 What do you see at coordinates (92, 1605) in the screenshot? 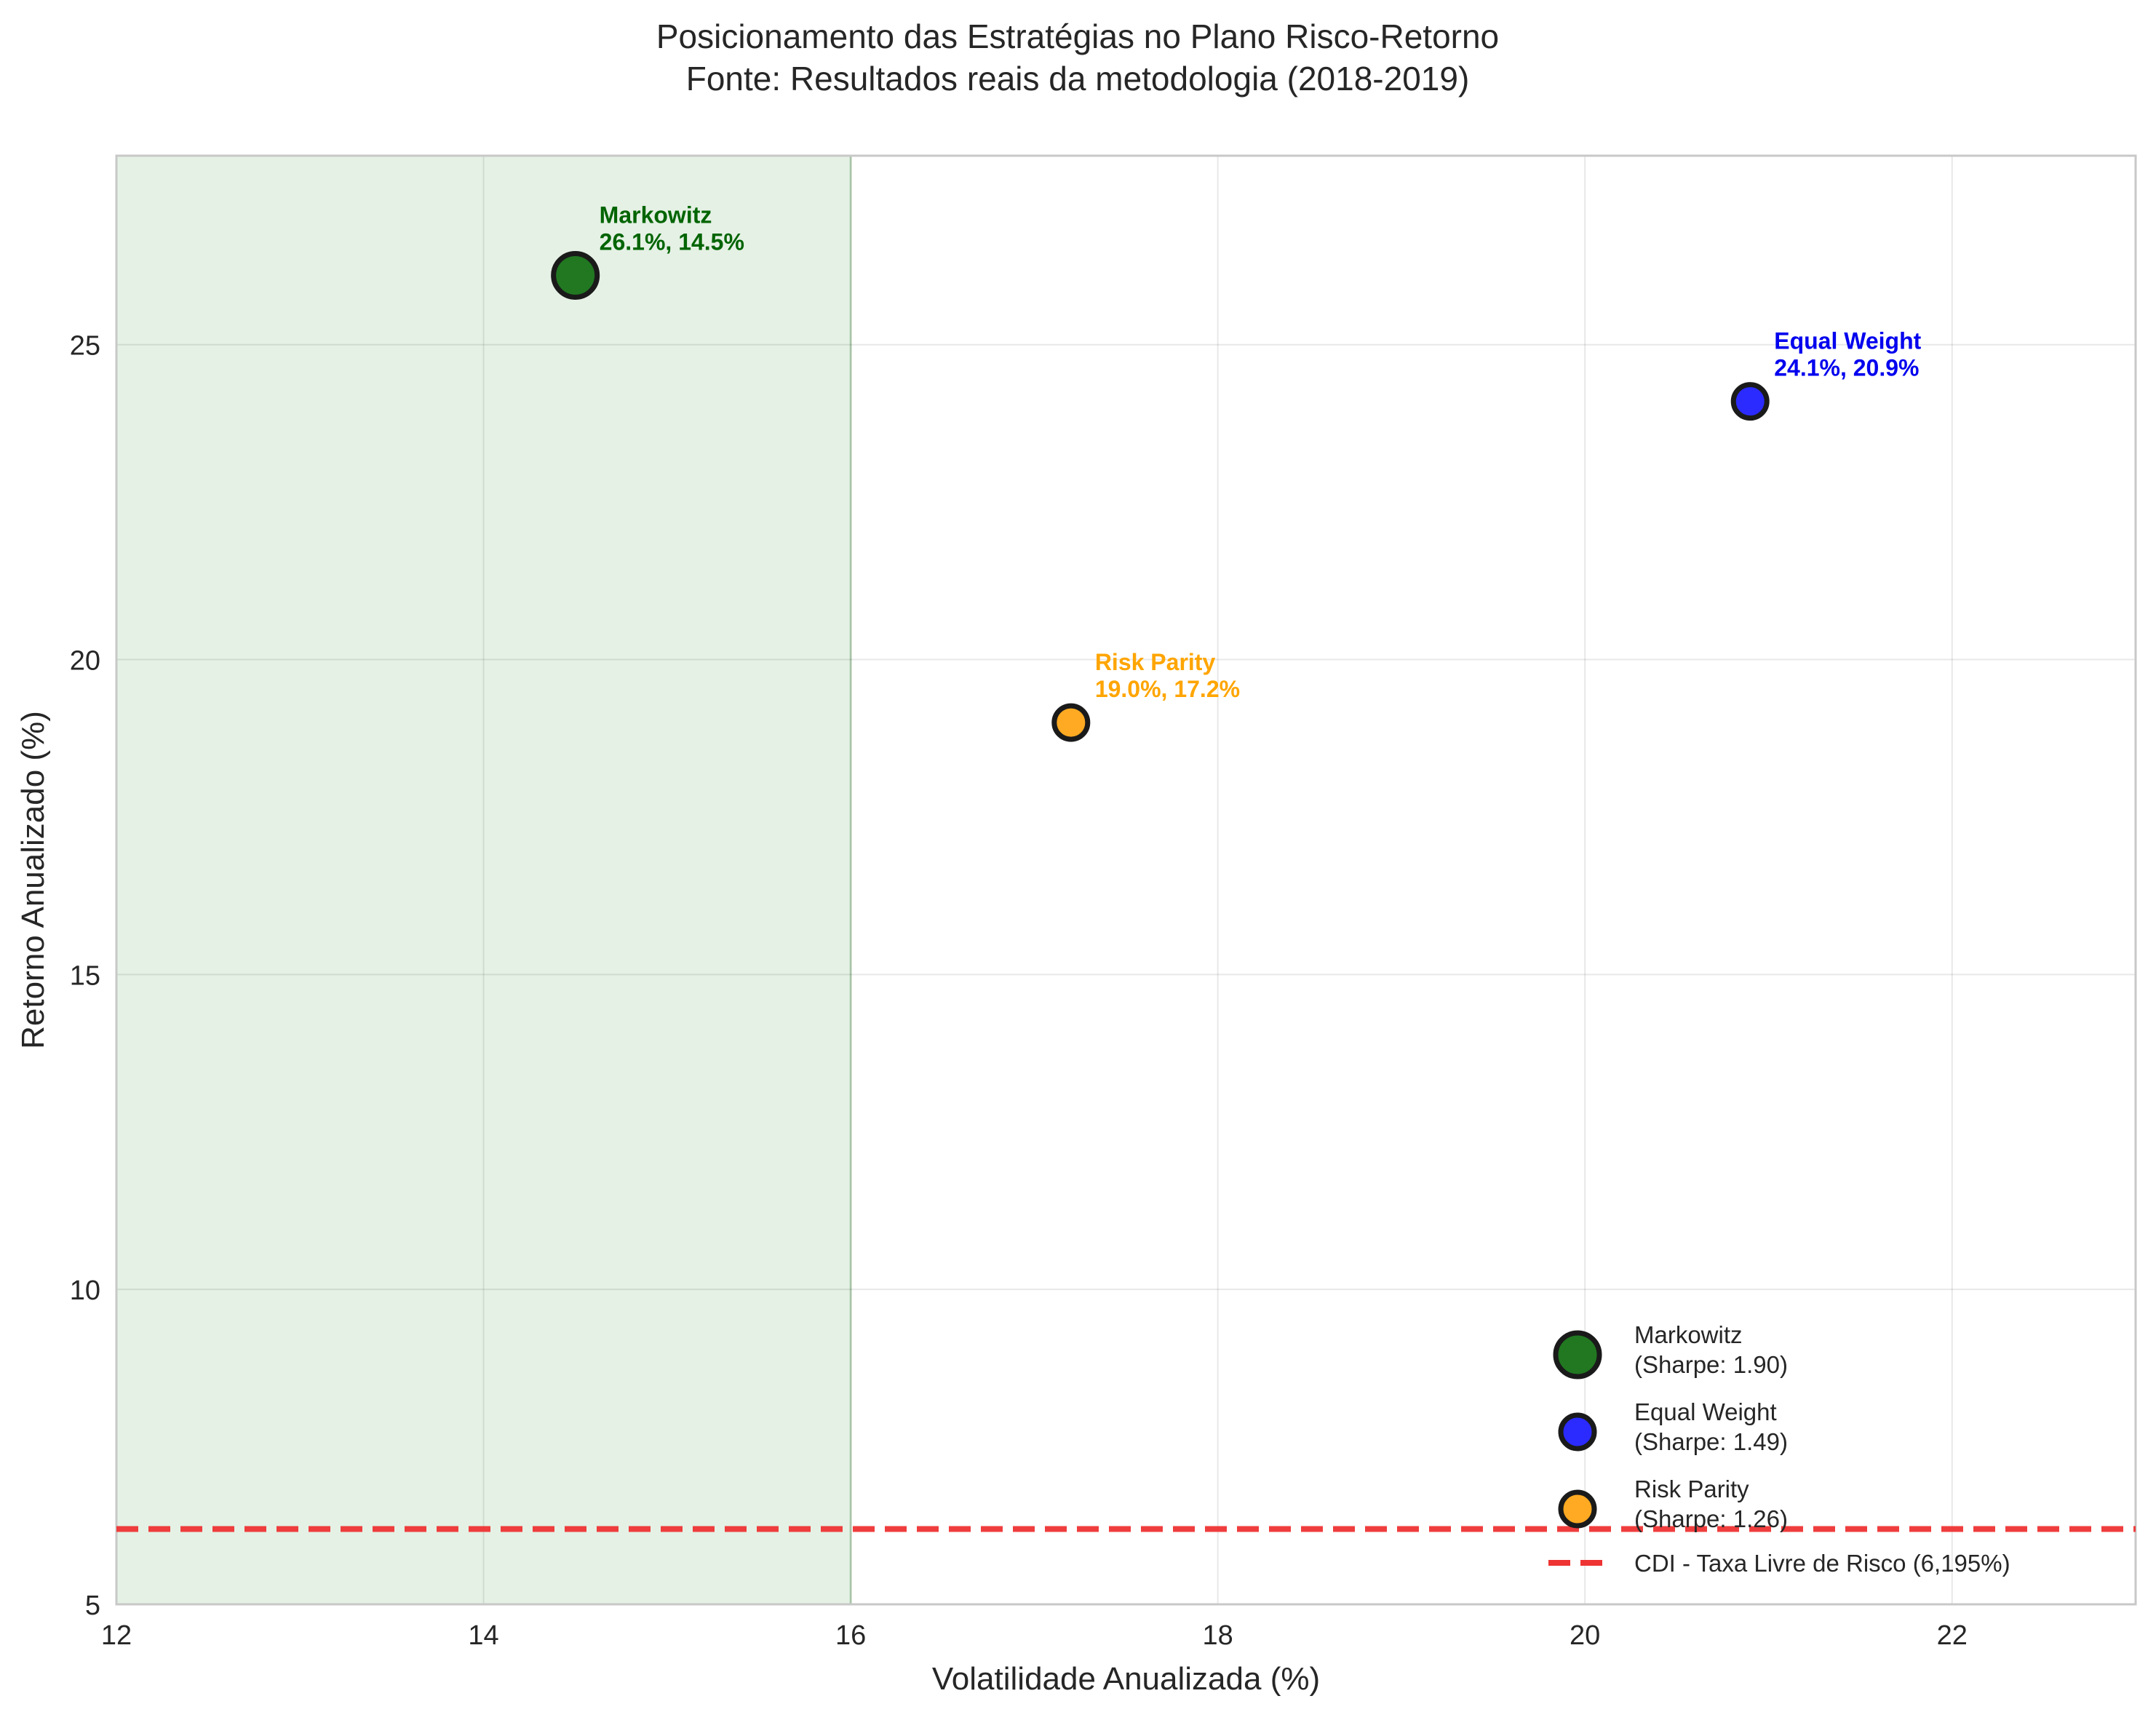
I see `y-tick-label: 5` at bounding box center [92, 1605].